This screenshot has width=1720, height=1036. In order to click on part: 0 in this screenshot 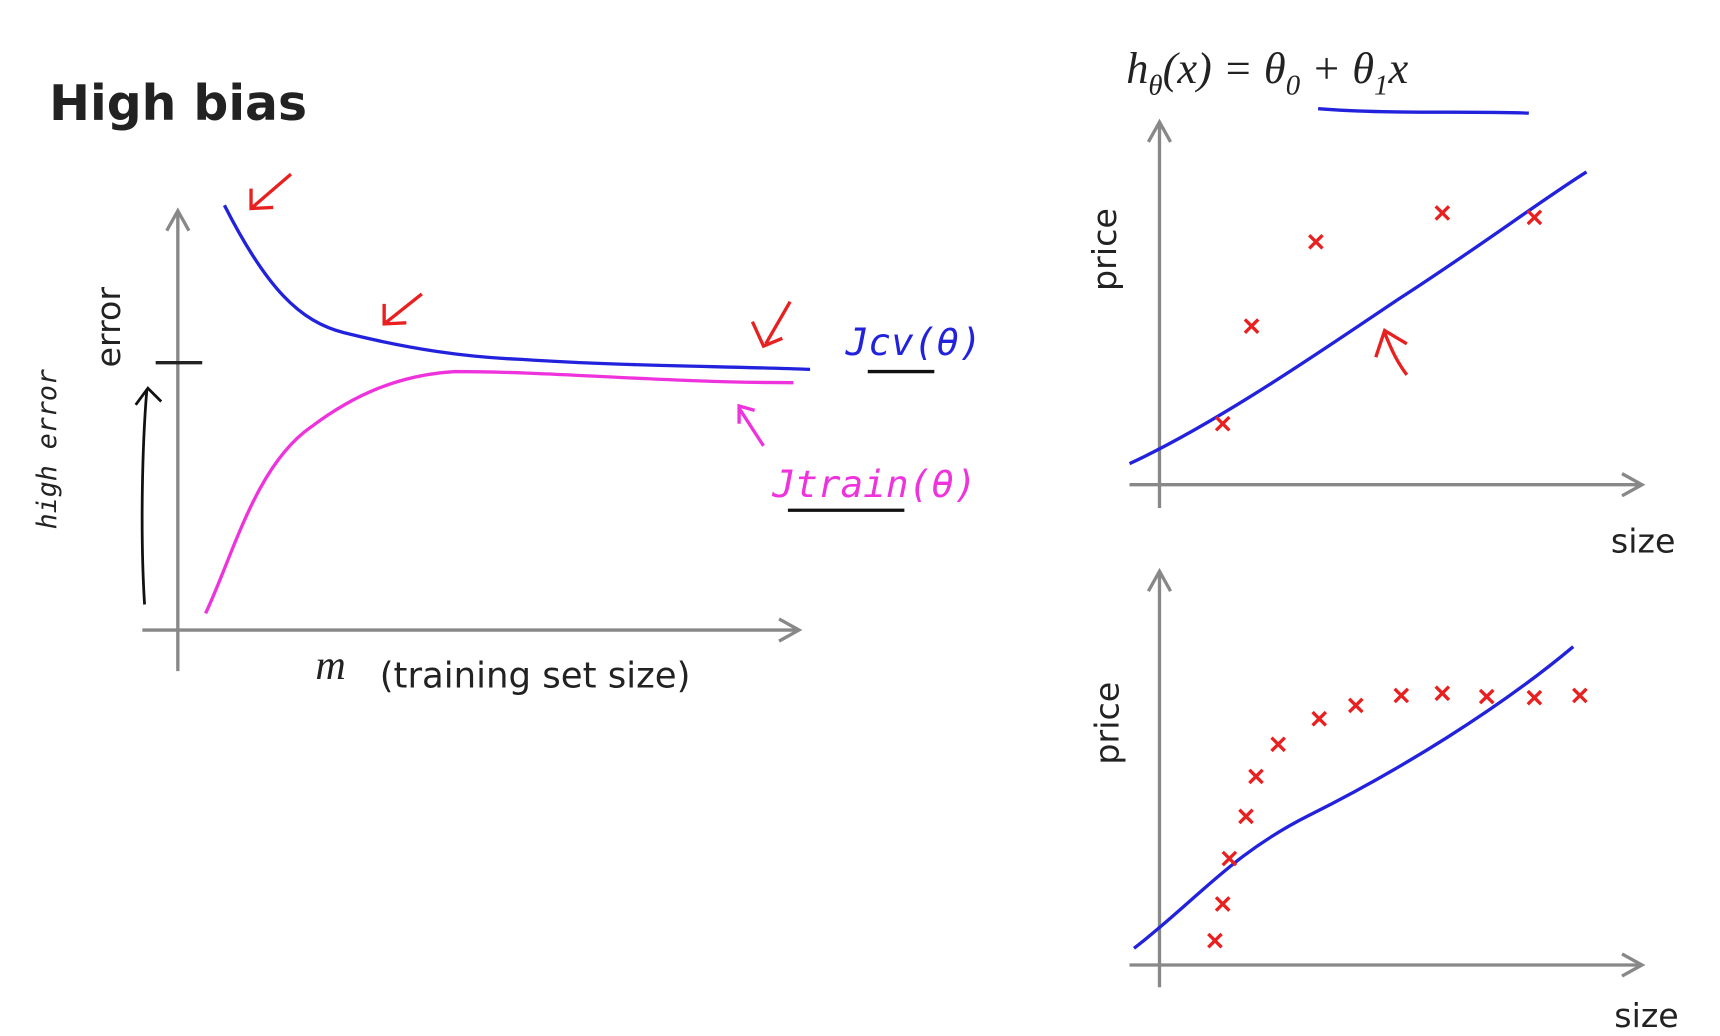, I will do `click(1293, 85)`.